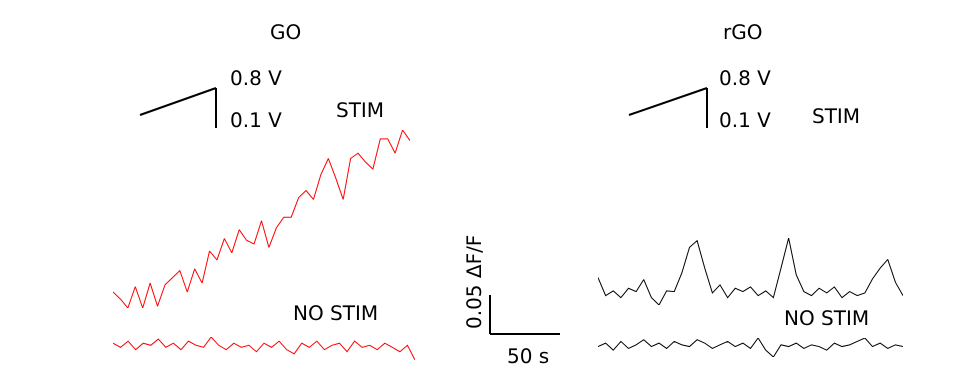  Describe the element at coordinates (742, 32) in the screenshot. I see `chart-title: rGO` at that location.